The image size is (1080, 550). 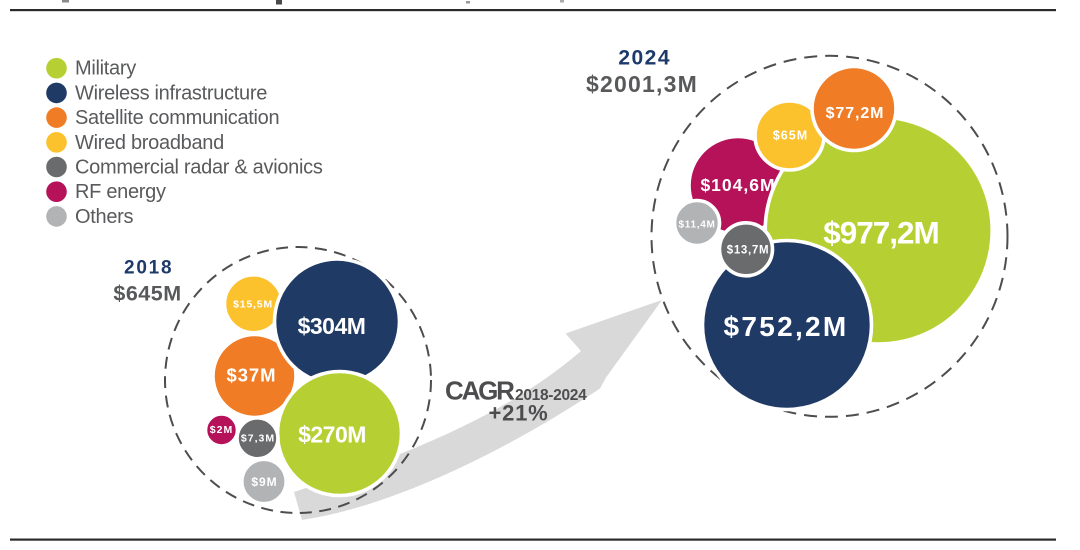 I want to click on svg-text: $2001,3M, so click(x=642, y=84).